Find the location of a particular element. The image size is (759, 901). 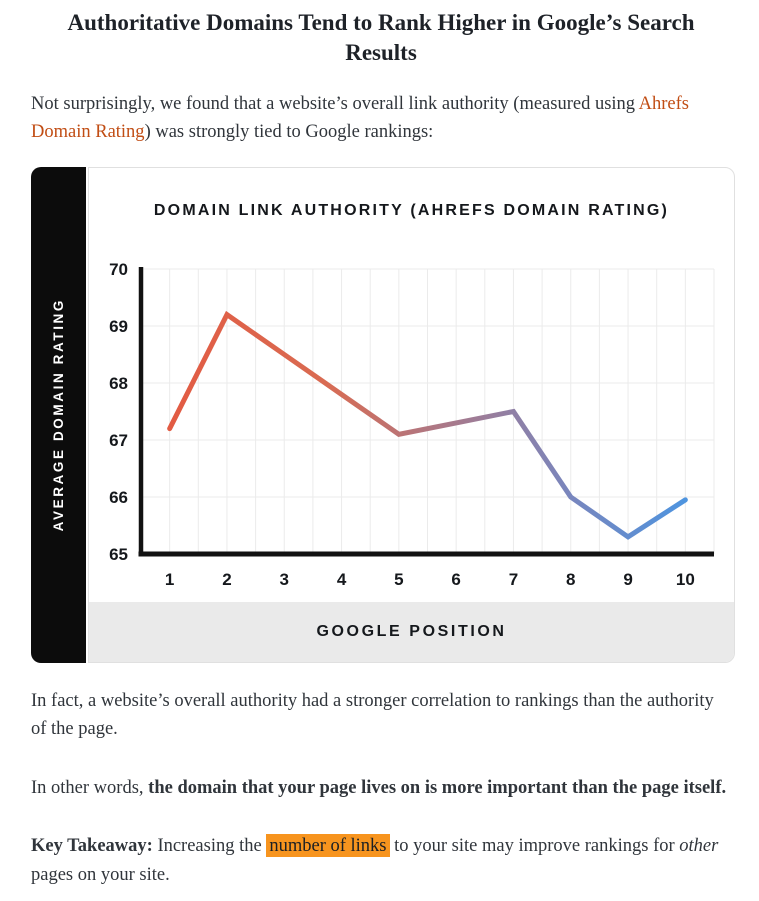

takeaway-text-3: pages on your site. is located at coordinates (100, 874).